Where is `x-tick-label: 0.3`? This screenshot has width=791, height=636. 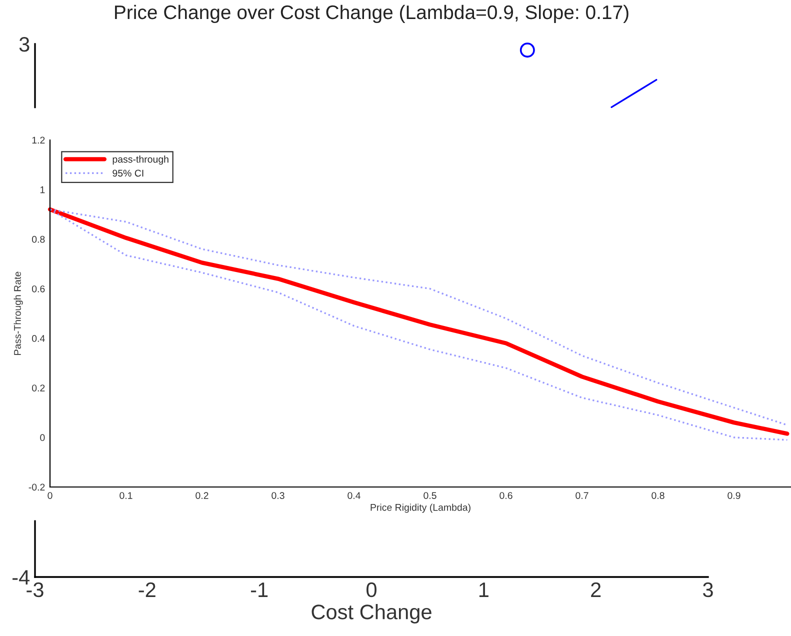
x-tick-label: 0.3 is located at coordinates (278, 495).